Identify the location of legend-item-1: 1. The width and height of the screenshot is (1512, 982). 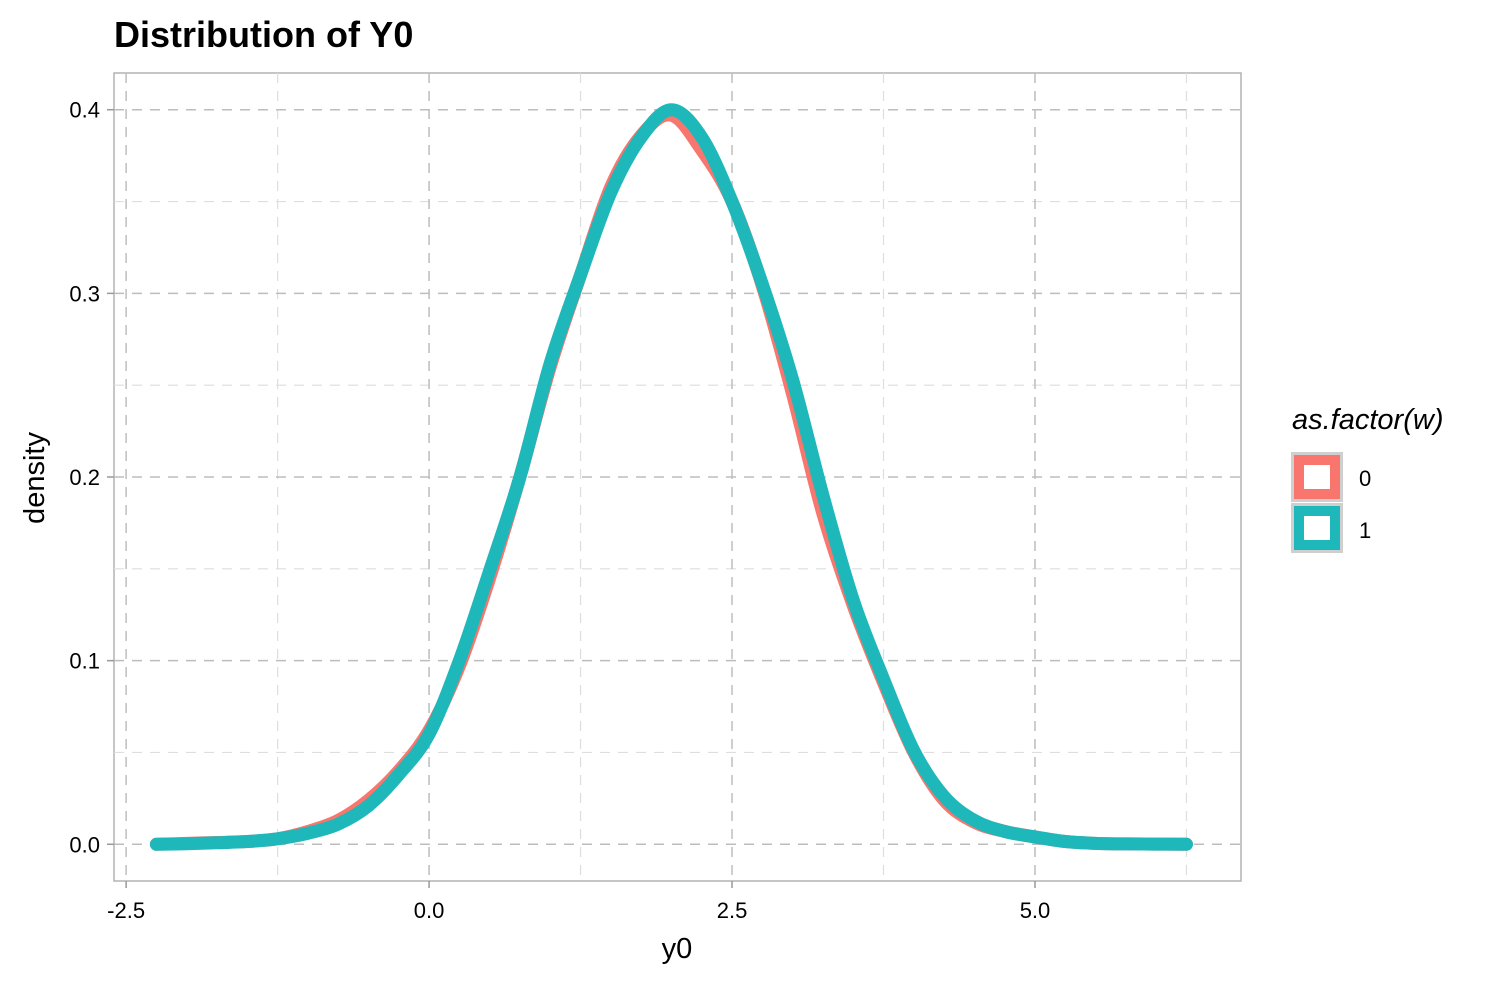
(1331, 528).